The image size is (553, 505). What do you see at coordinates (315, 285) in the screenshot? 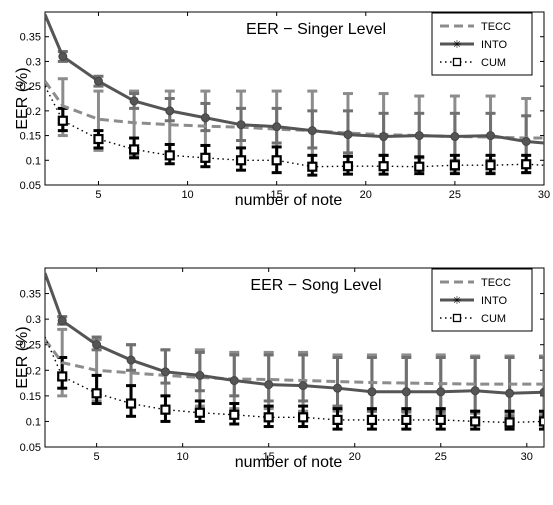
I see `chart-title: EER − Song Level` at bounding box center [315, 285].